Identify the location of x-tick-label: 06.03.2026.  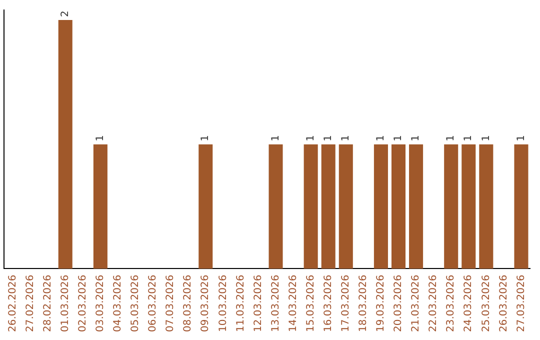
(153, 303).